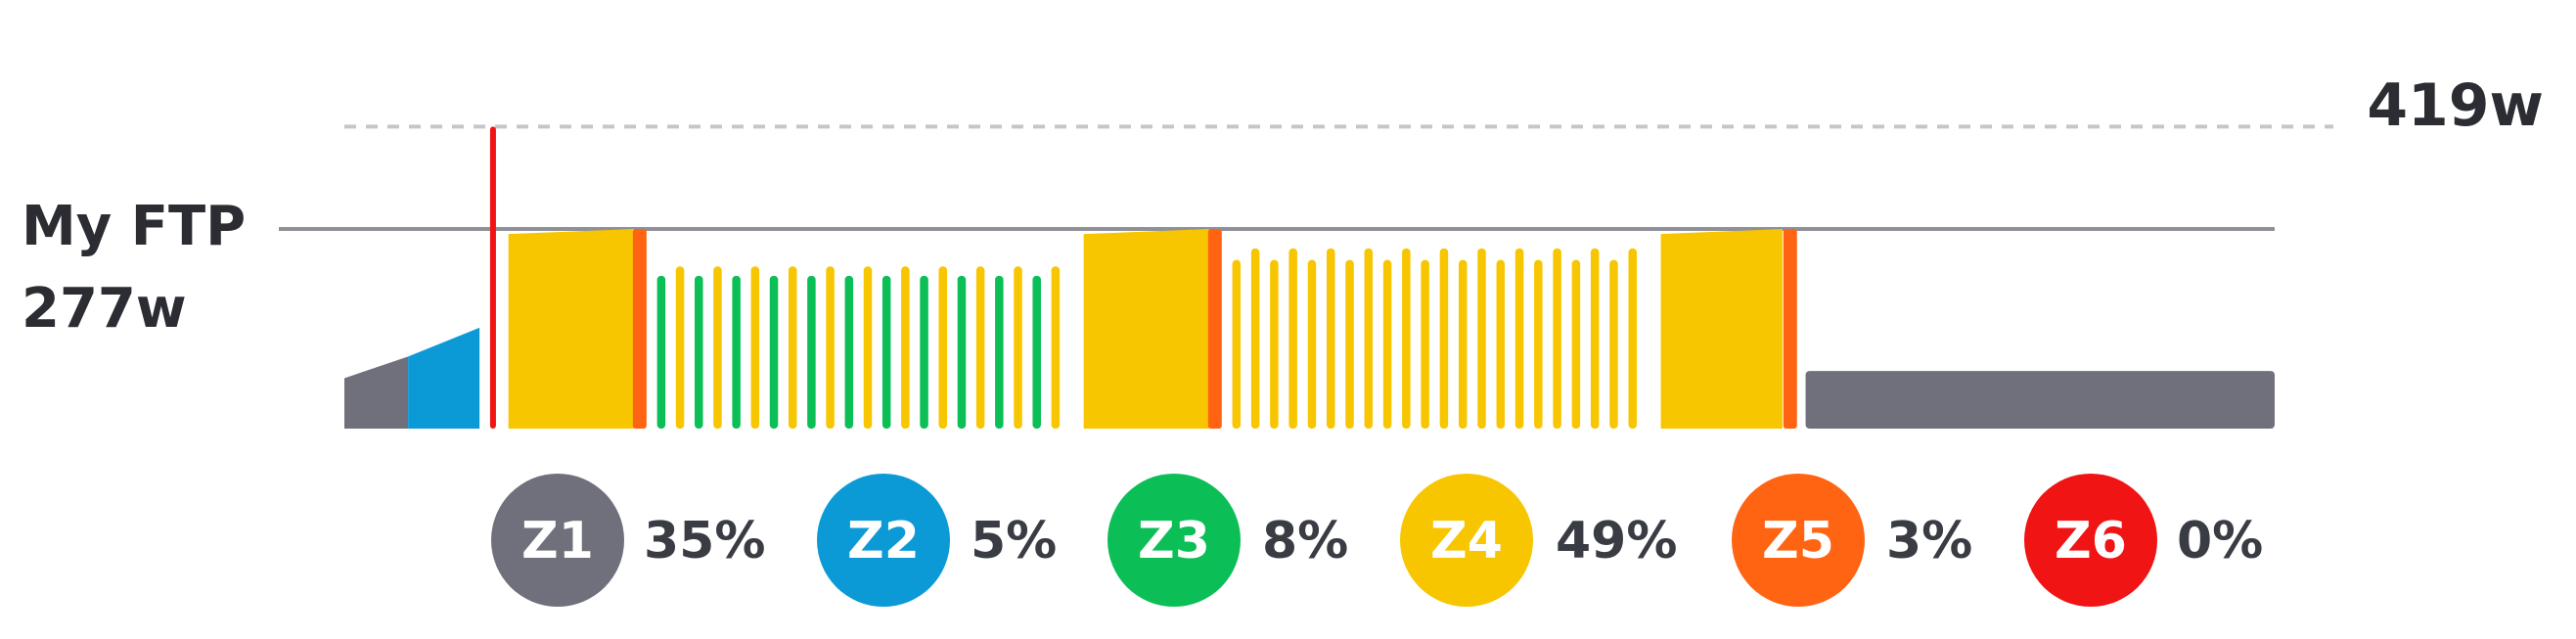 The width and height of the screenshot is (2576, 639). Describe the element at coordinates (2455, 105) in the screenshot. I see `max-power-value: 419w` at that location.